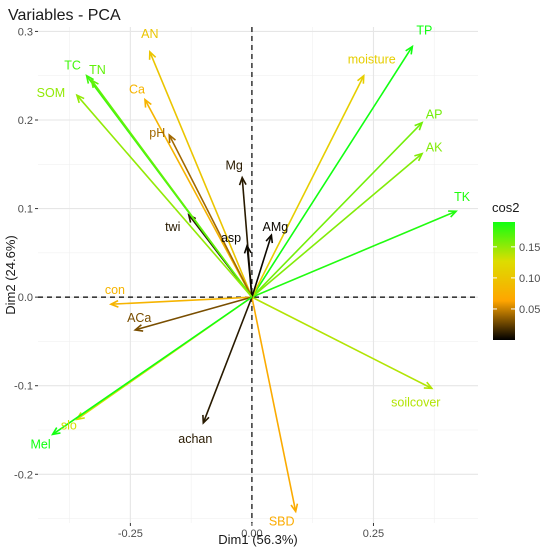  Describe the element at coordinates (138, 328) in the screenshot. I see `arrowhead-aca` at that location.